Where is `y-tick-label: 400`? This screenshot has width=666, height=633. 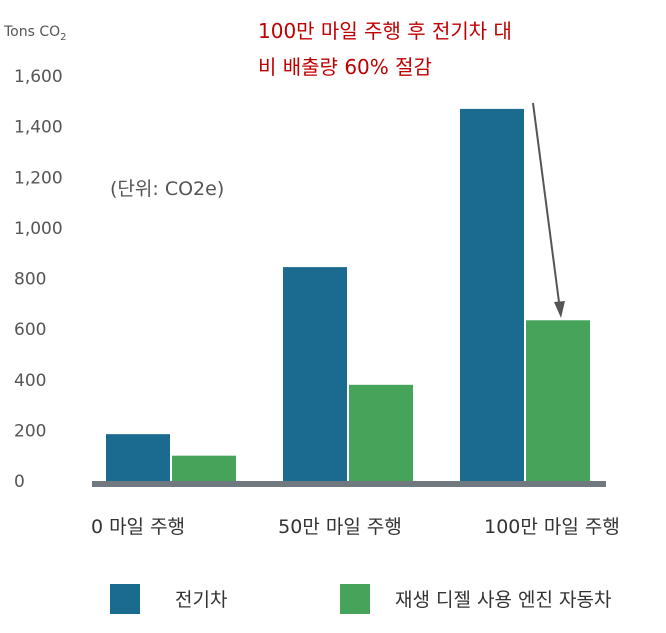
y-tick-label: 400 is located at coordinates (30, 381).